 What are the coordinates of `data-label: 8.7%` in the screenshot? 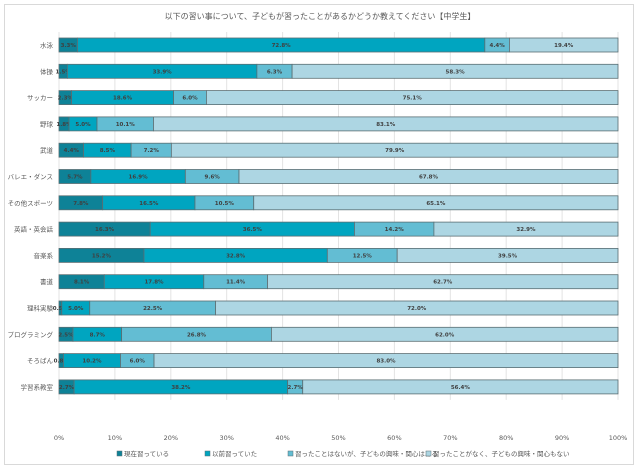 It's located at (98, 335).